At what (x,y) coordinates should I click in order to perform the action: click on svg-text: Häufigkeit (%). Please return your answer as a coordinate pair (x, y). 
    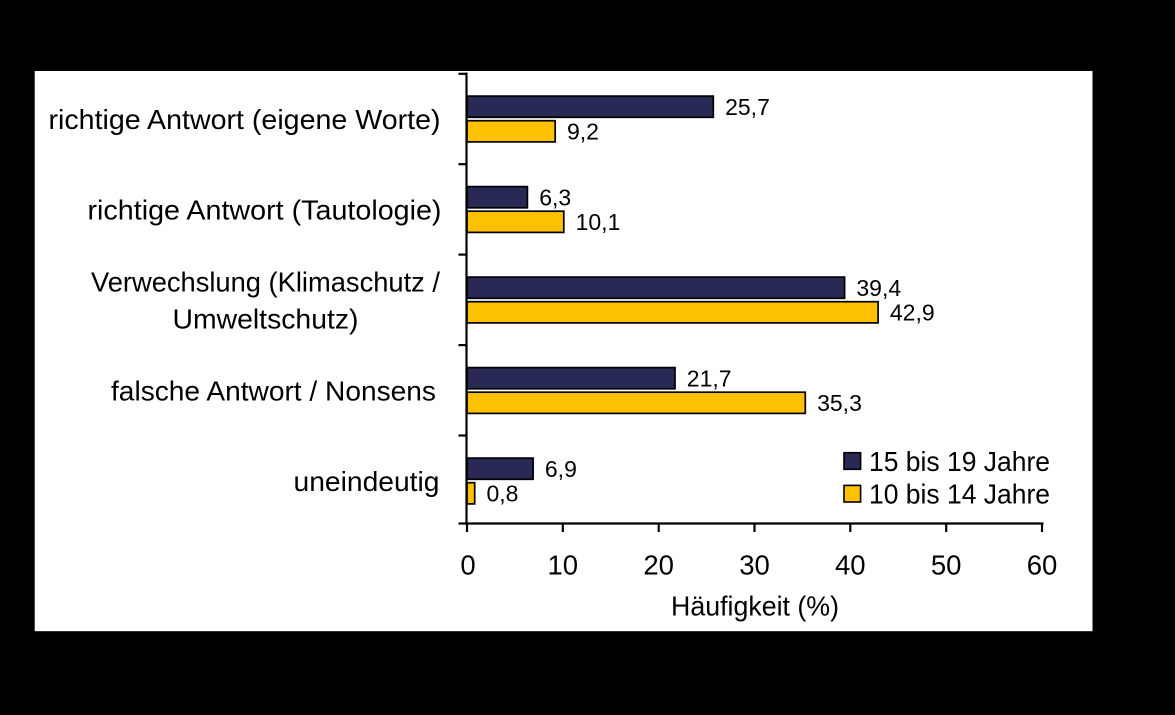
    Looking at the image, I should click on (755, 606).